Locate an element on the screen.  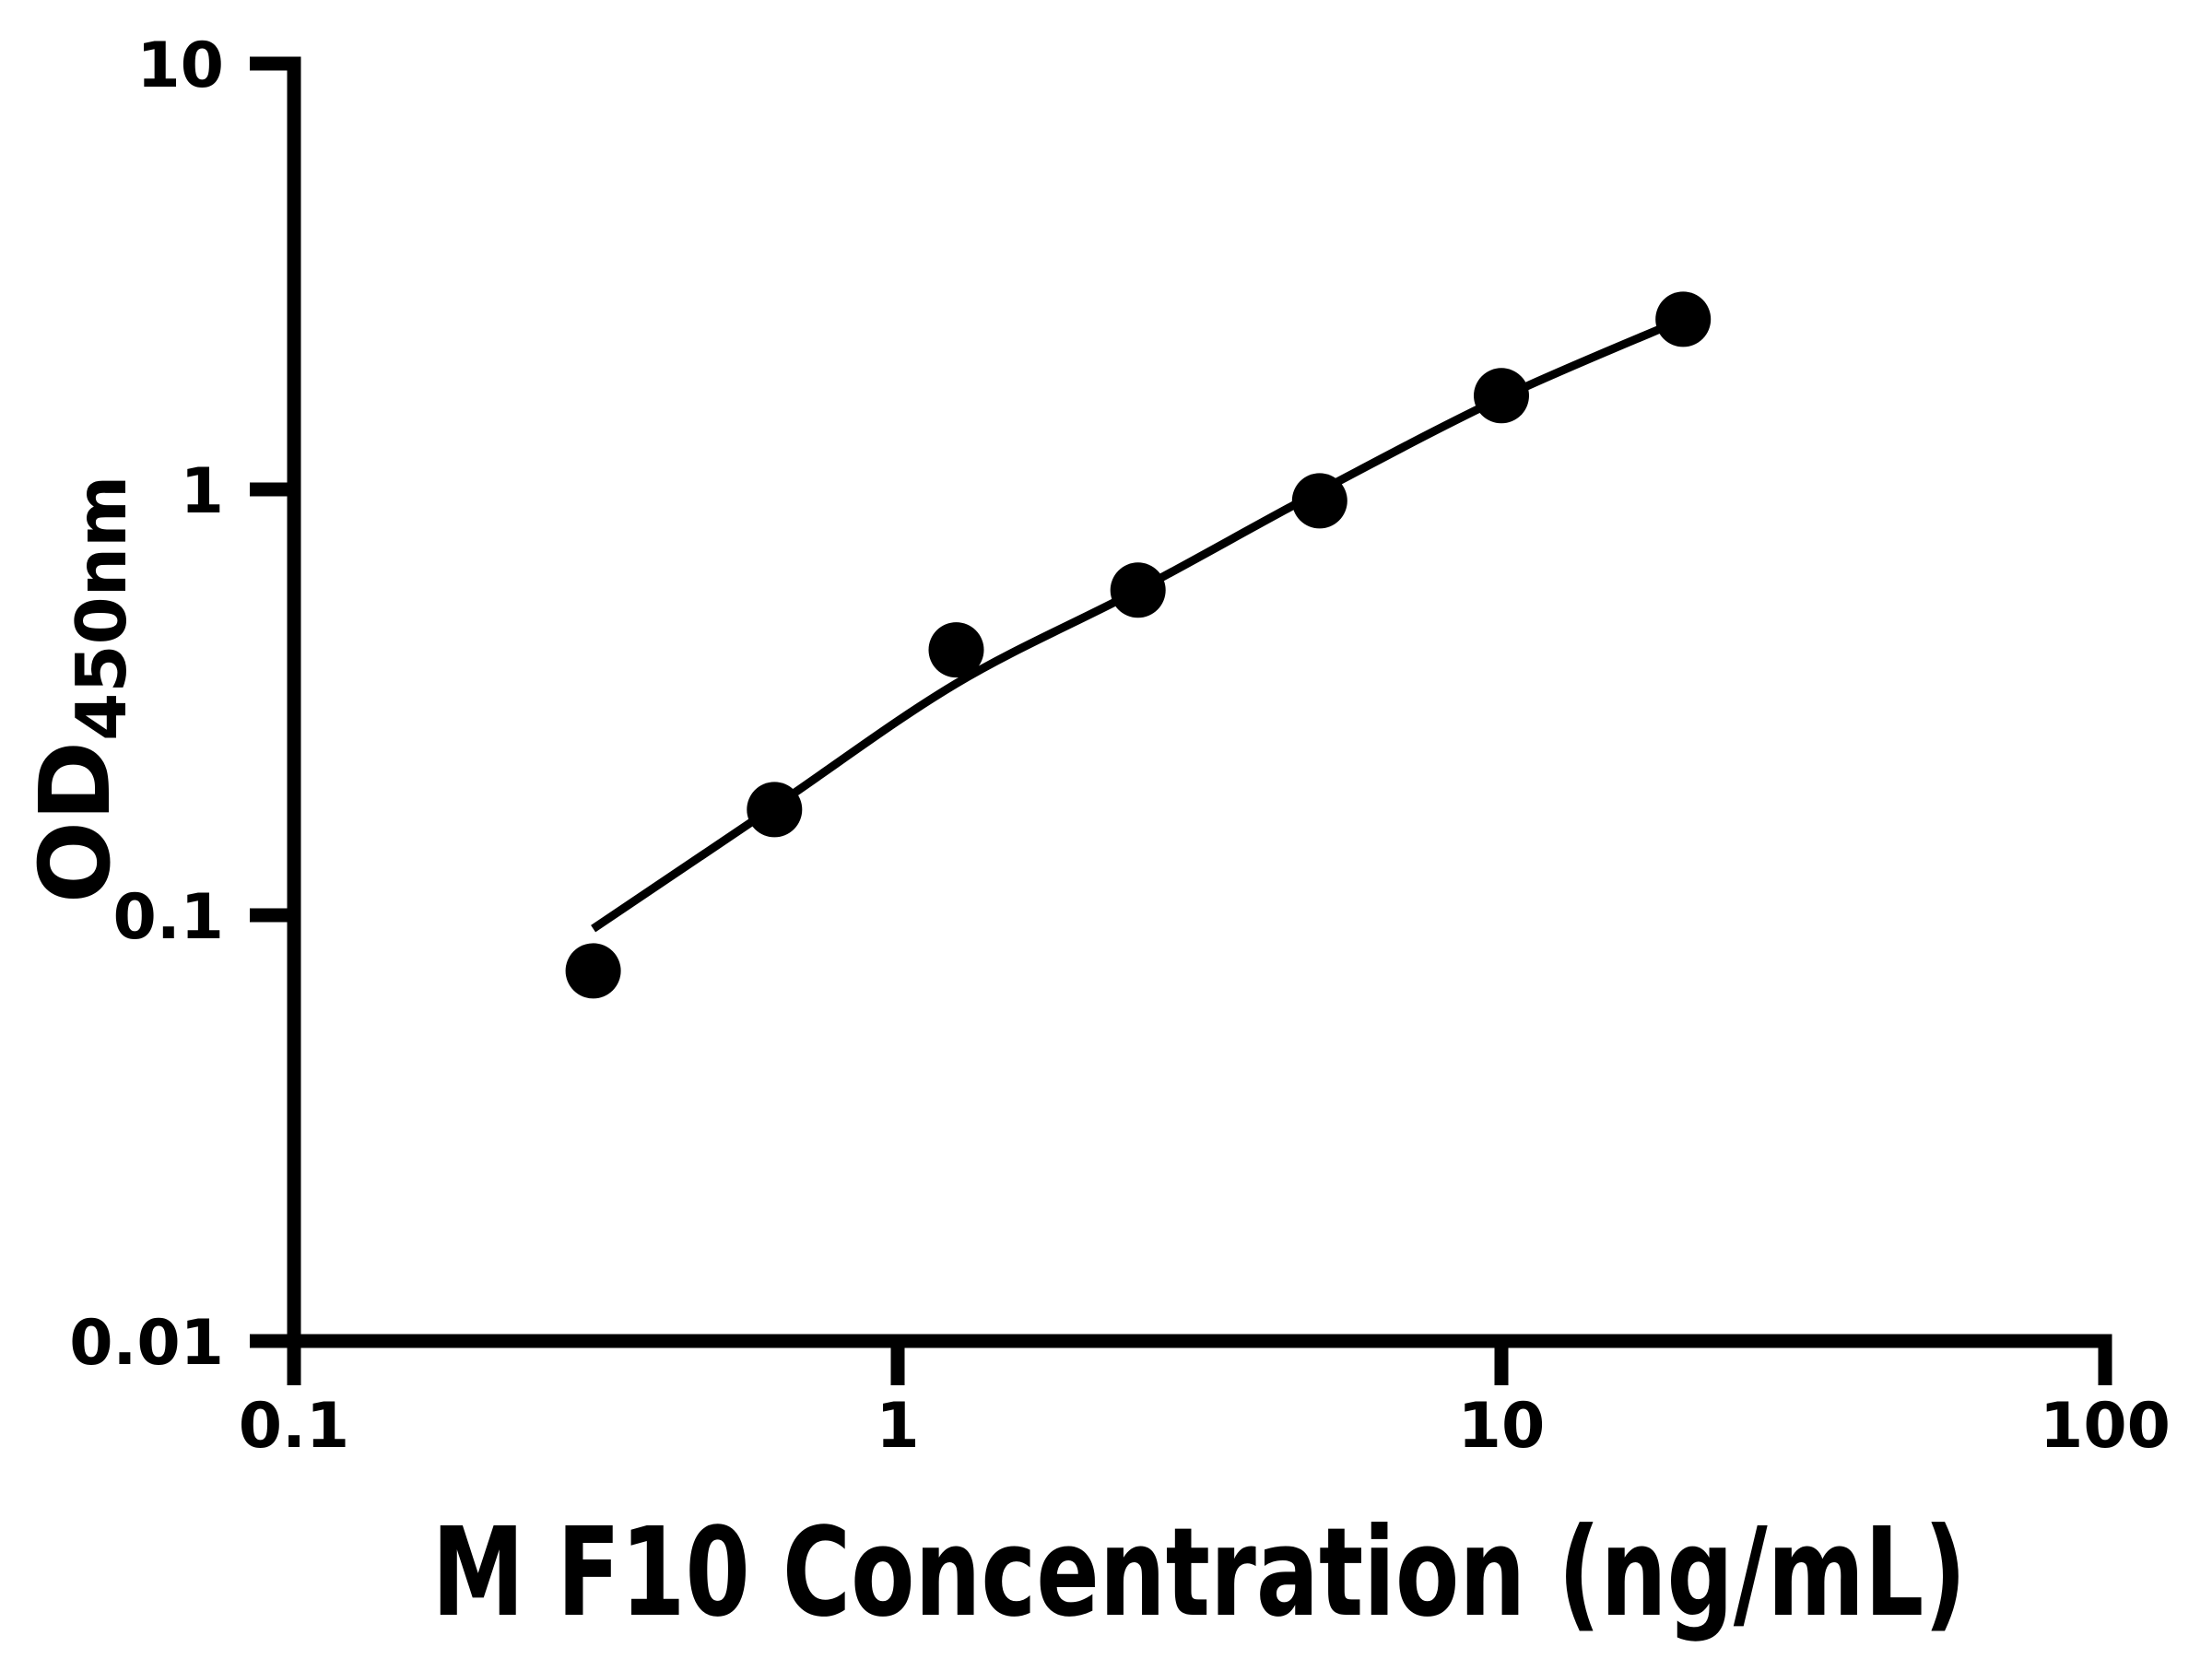
y-tick-label: 0.1 is located at coordinates (168, 917).